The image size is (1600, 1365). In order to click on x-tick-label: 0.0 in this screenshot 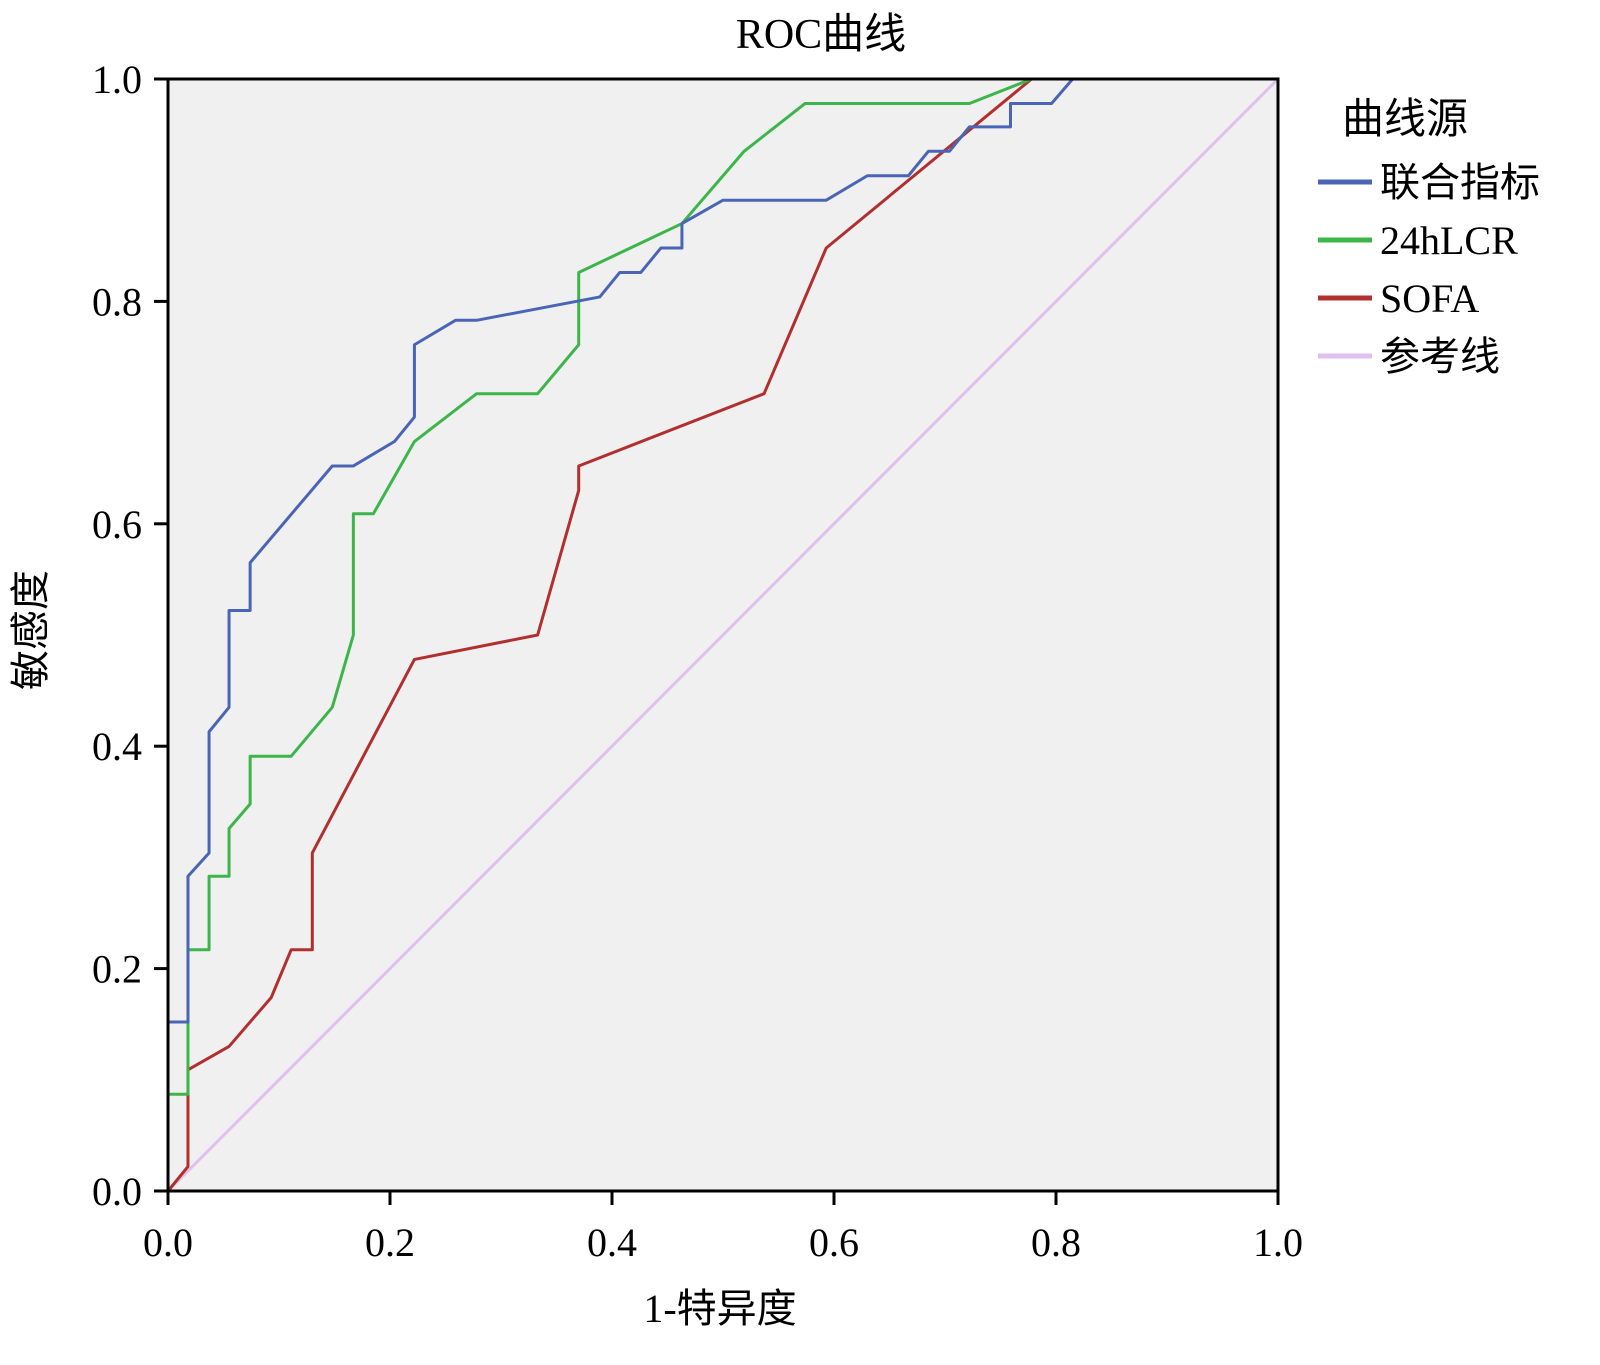, I will do `click(168, 1242)`.